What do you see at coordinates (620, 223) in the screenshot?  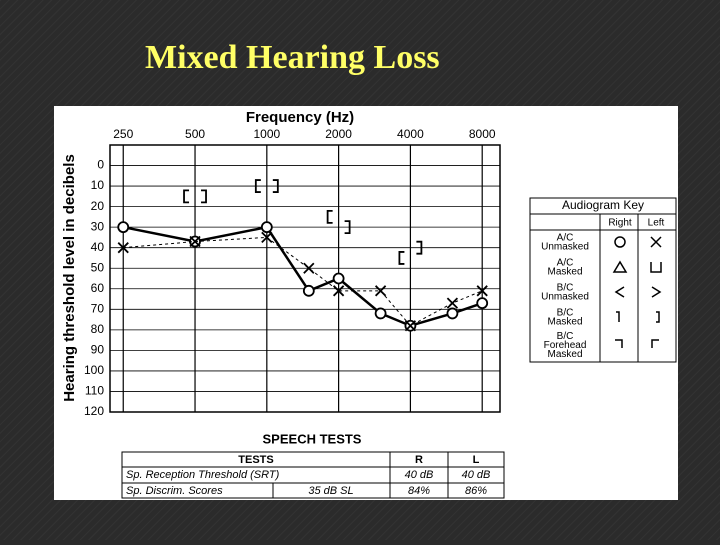 I see `key-header: Right` at bounding box center [620, 223].